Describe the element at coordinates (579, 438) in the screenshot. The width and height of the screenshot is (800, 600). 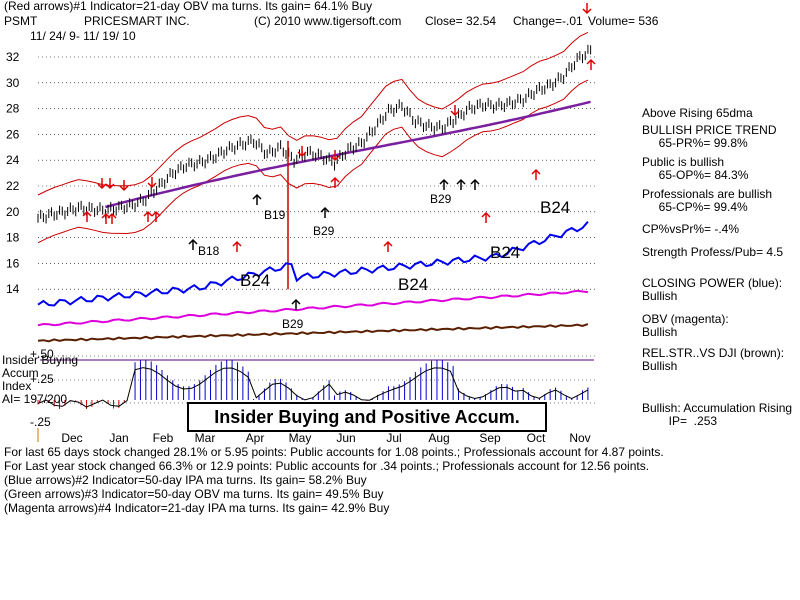
I see `x-label-nov: Nov` at that location.